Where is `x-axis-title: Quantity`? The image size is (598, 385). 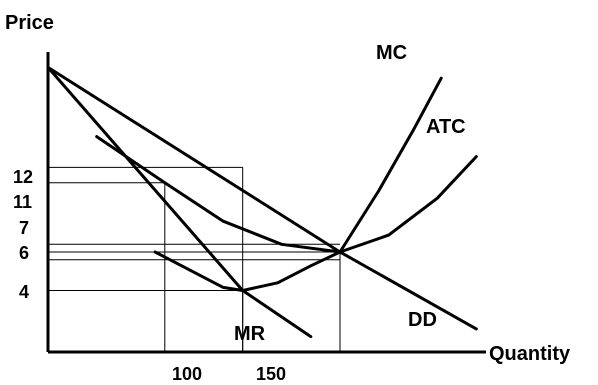 x-axis-title: Quantity is located at coordinates (530, 354).